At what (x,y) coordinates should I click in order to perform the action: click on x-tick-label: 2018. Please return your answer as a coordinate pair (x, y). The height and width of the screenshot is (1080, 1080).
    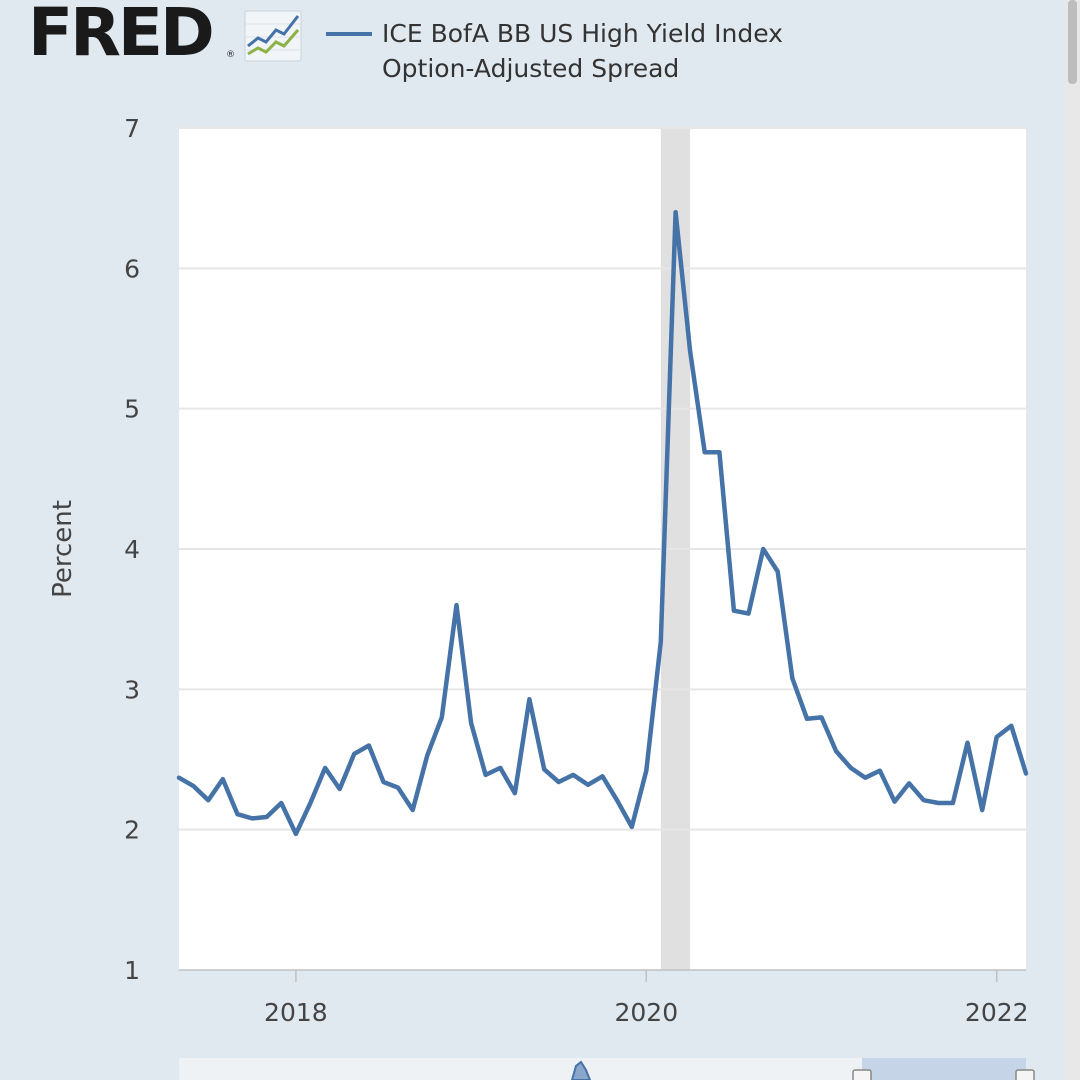
    Looking at the image, I should click on (296, 1012).